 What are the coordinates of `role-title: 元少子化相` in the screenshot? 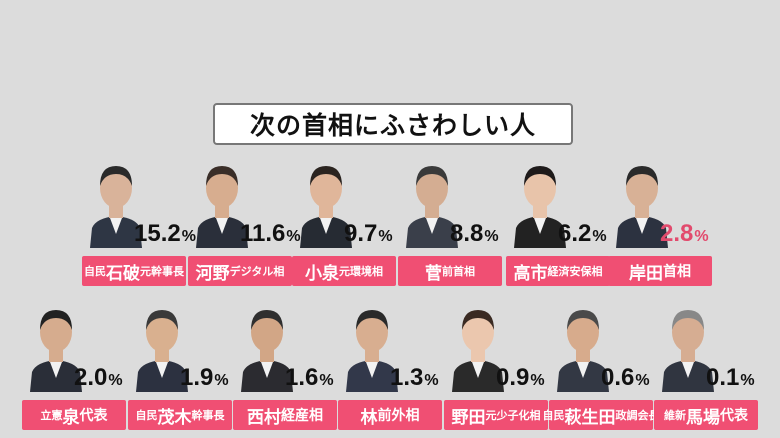 It's located at (513, 415).